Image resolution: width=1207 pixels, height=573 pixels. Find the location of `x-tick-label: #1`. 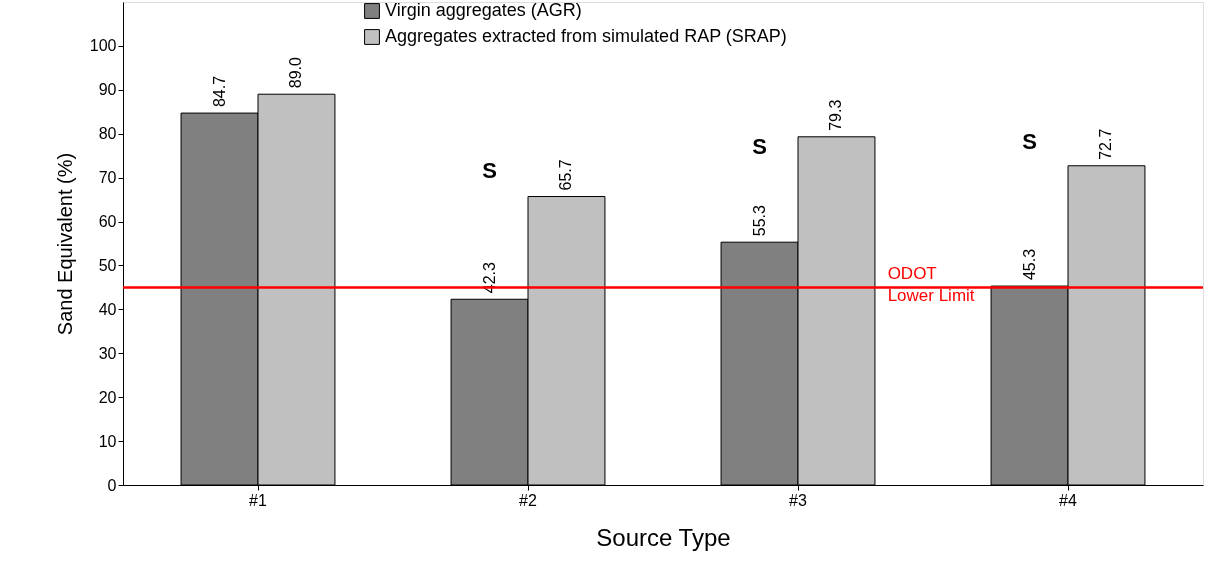

x-tick-label: #1 is located at coordinates (258, 500).